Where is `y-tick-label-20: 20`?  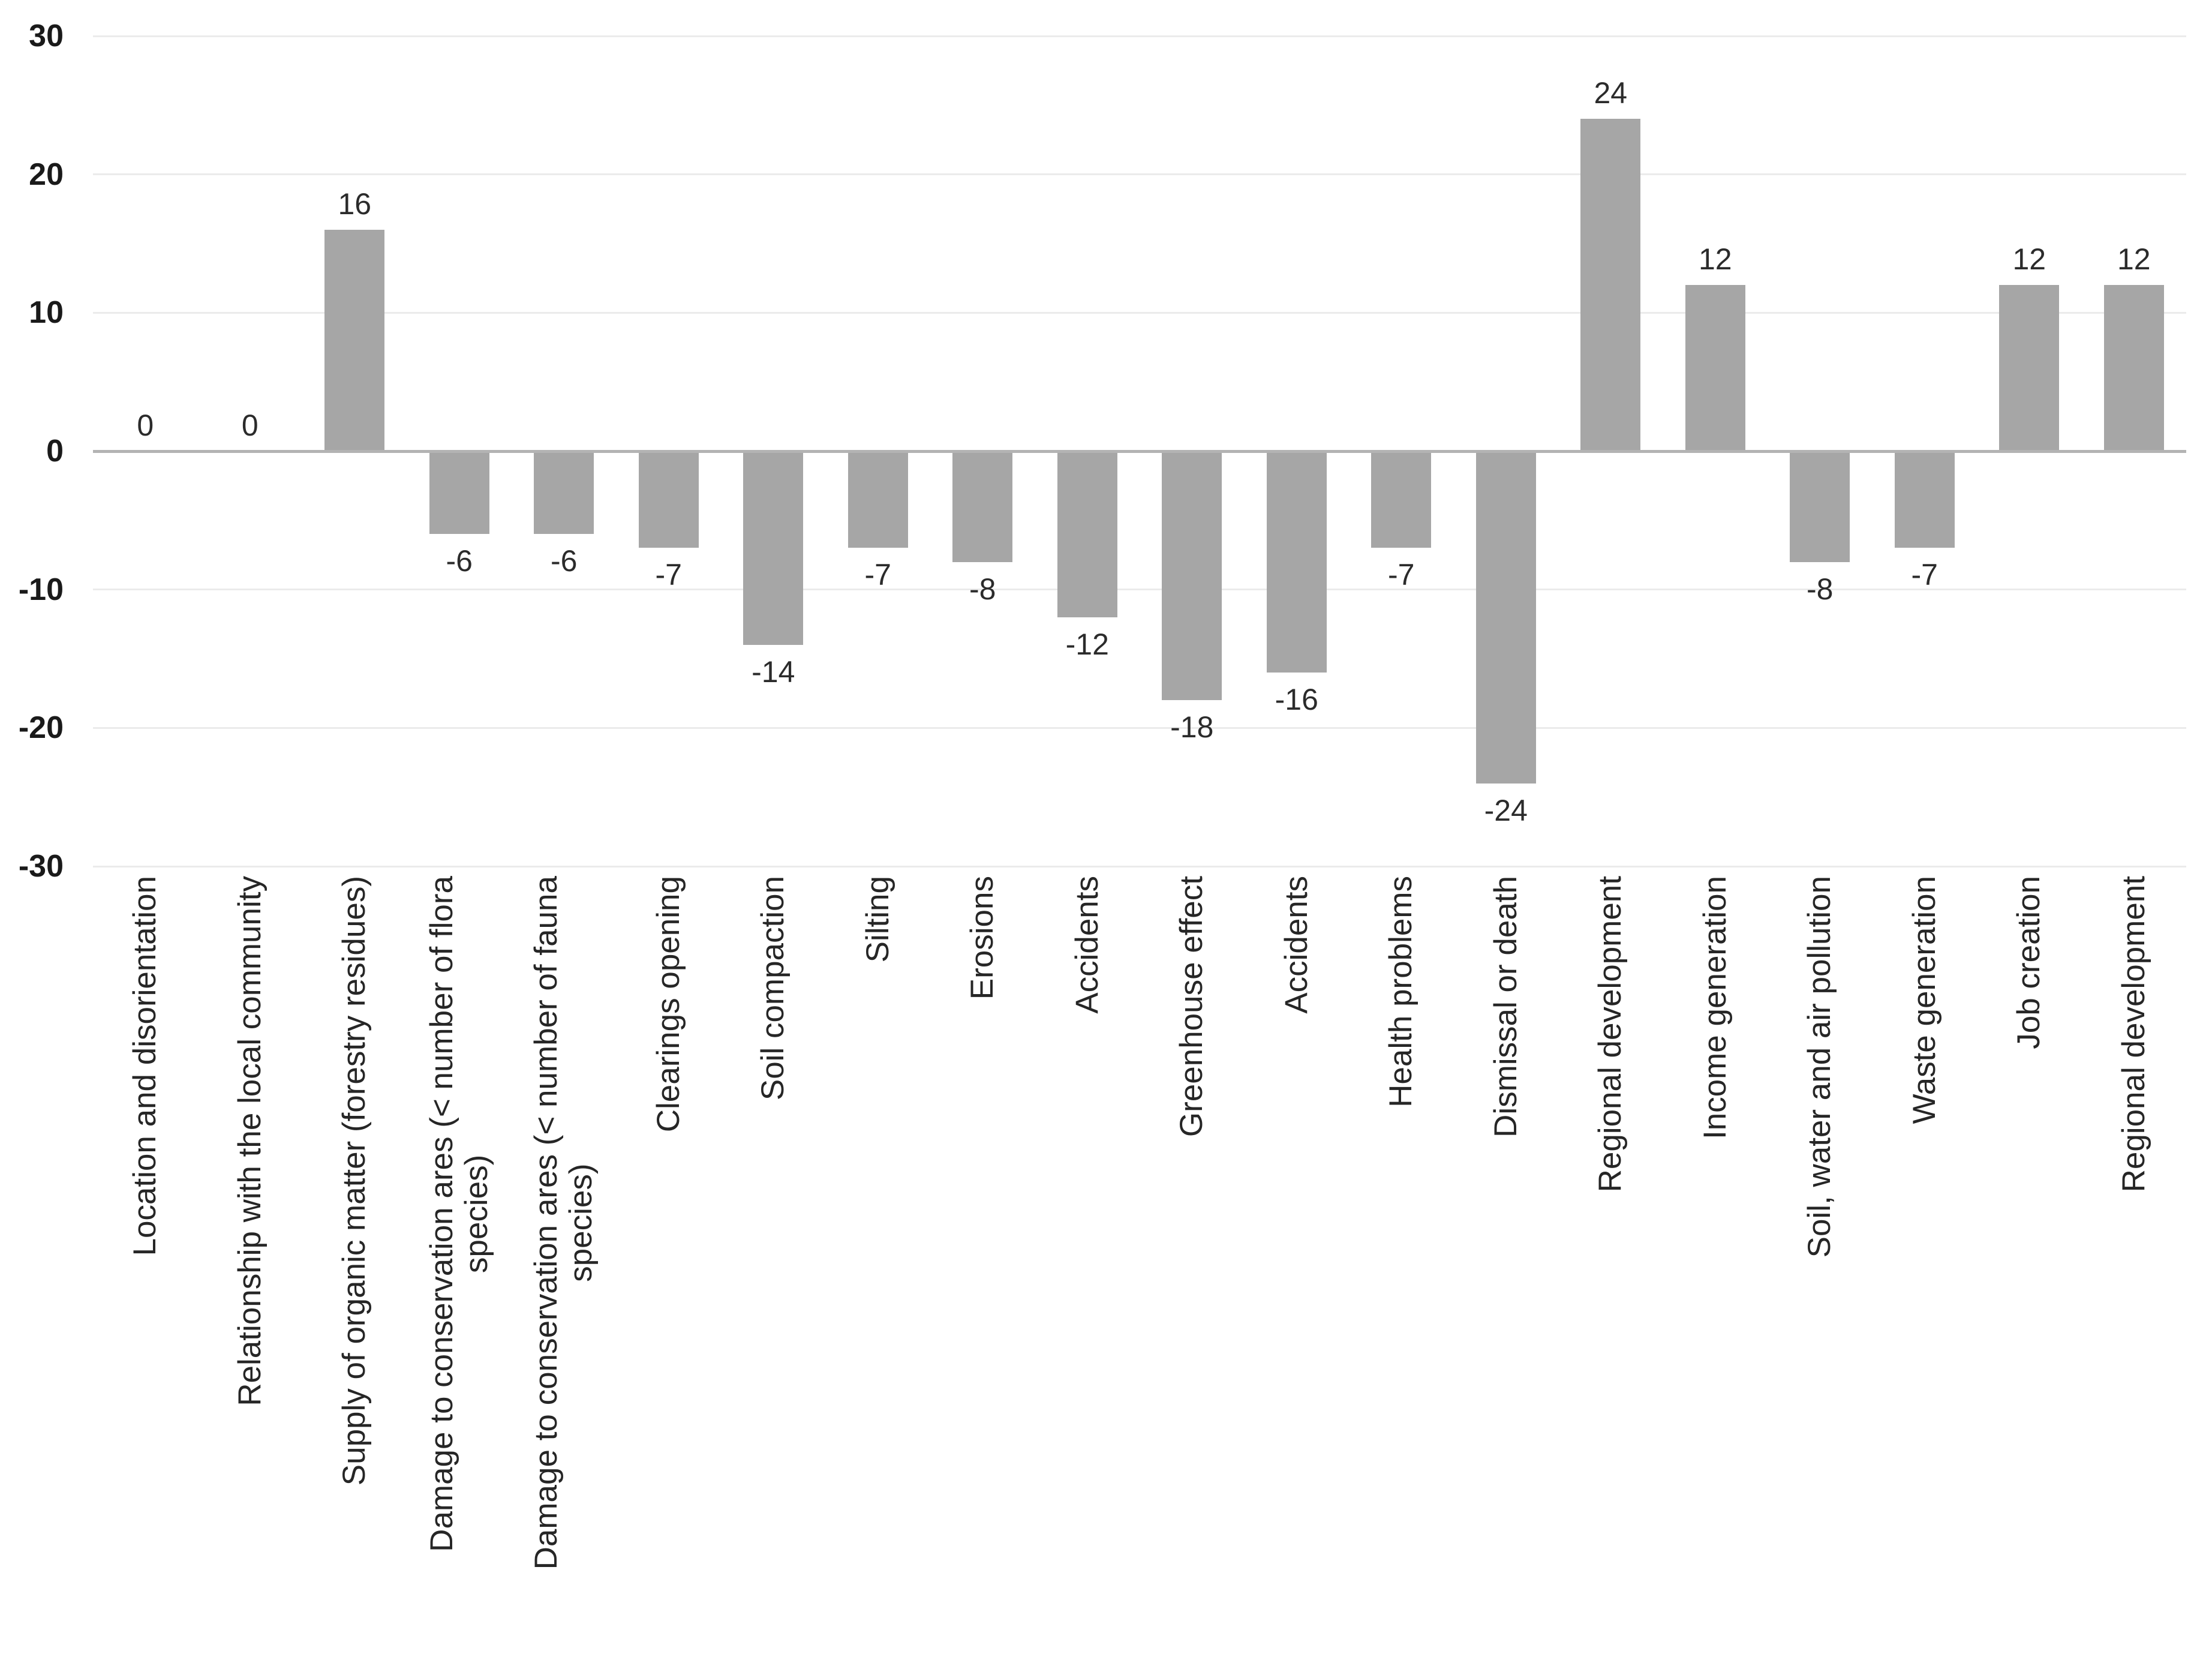 y-tick-label-20: 20 is located at coordinates (46, 175).